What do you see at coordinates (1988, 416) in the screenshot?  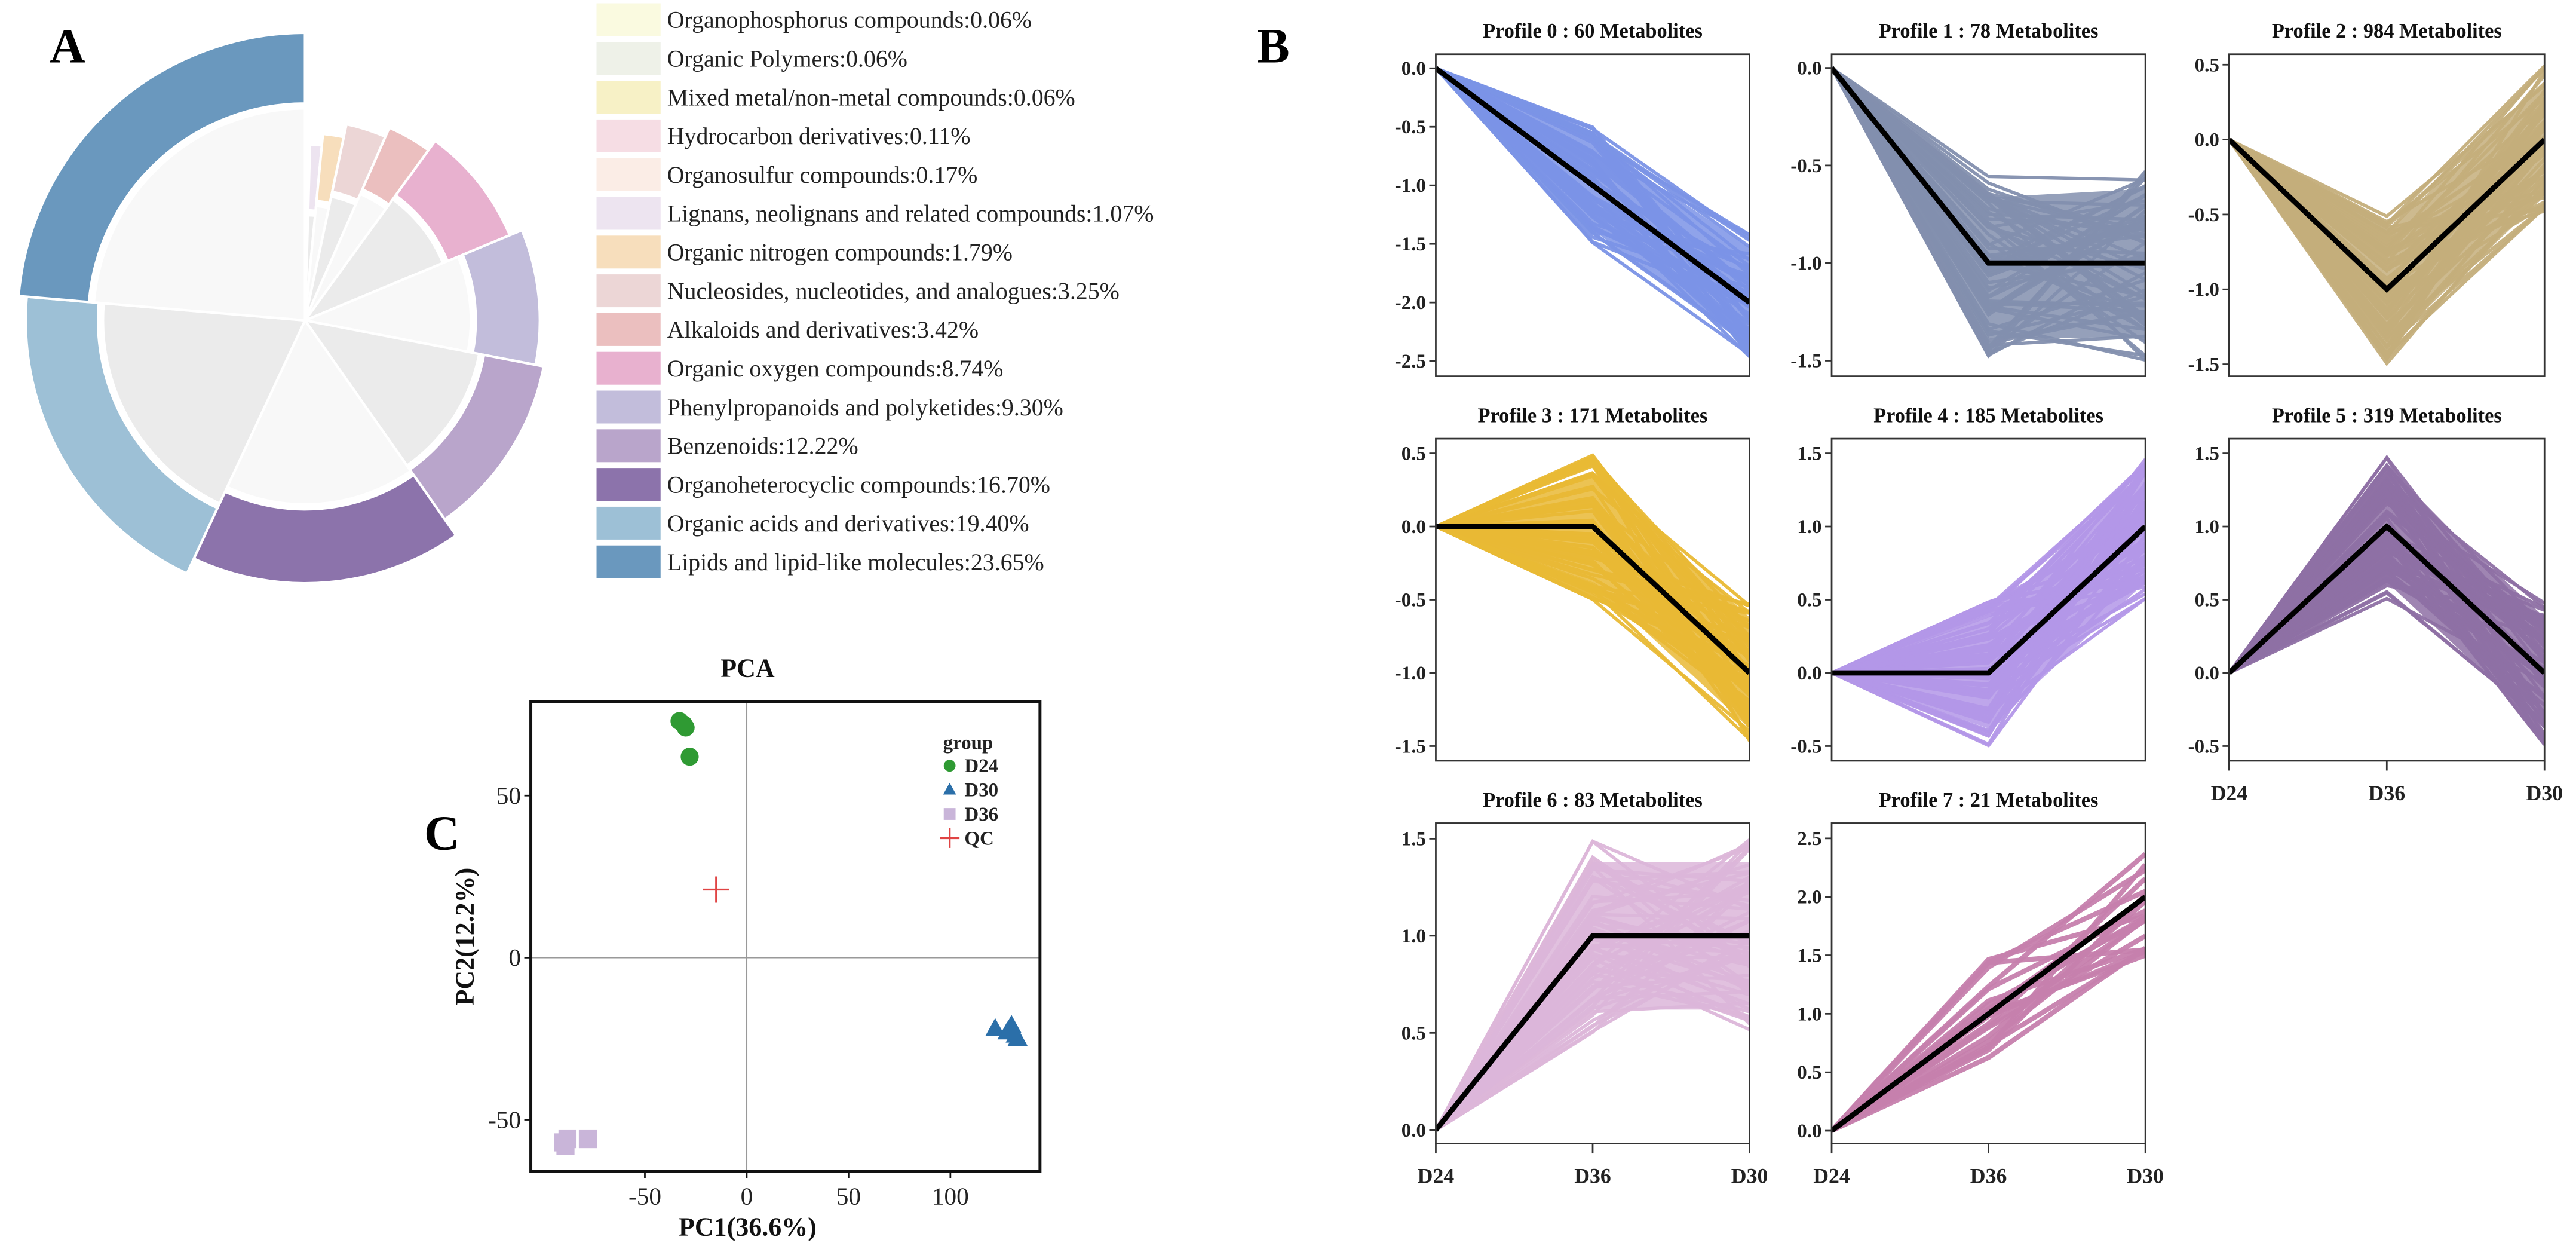 I see `profile-title: Profile 4 : 185 Metabolites` at bounding box center [1988, 416].